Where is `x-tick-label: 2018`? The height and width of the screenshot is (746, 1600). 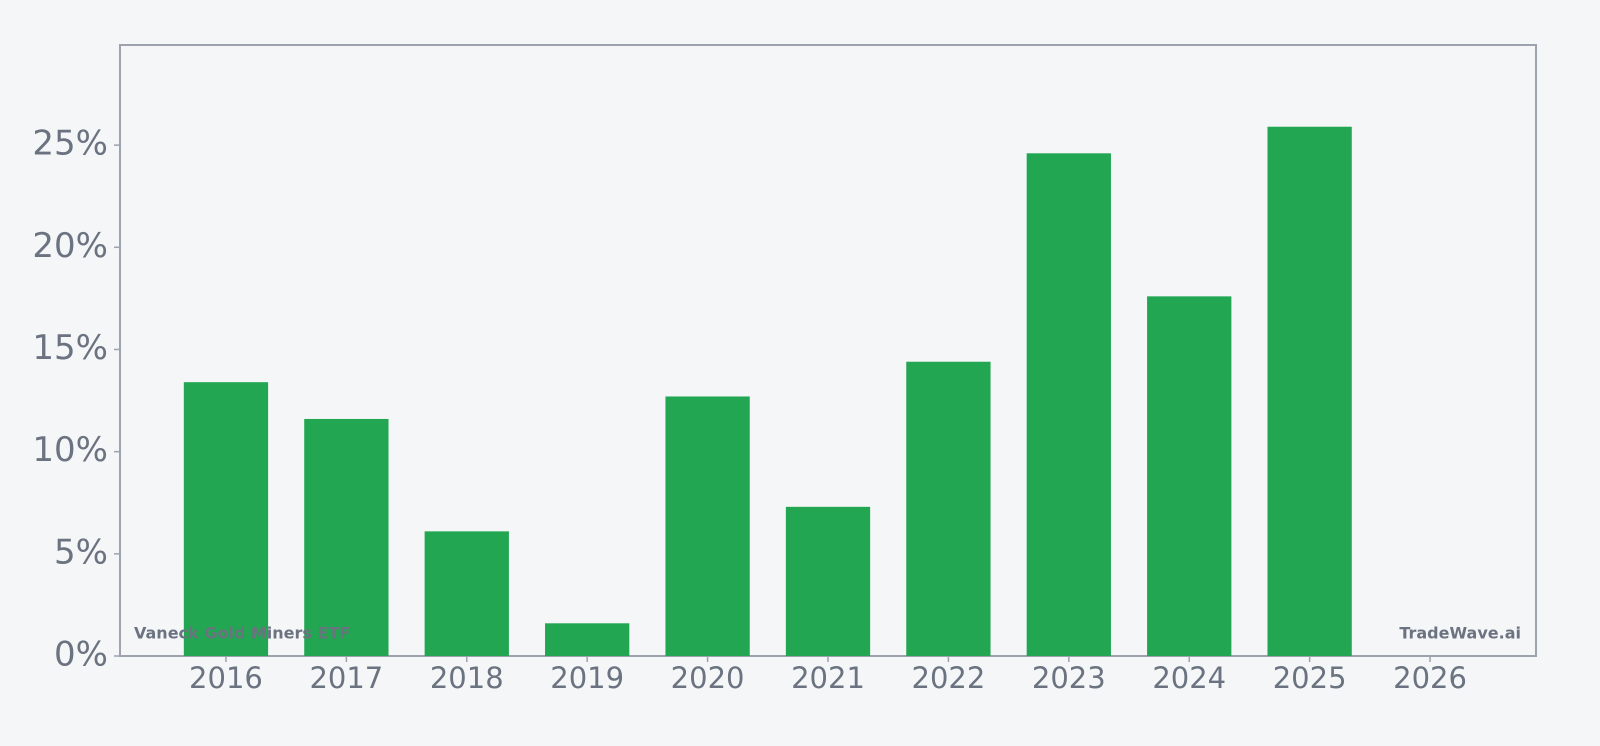 x-tick-label: 2018 is located at coordinates (467, 678).